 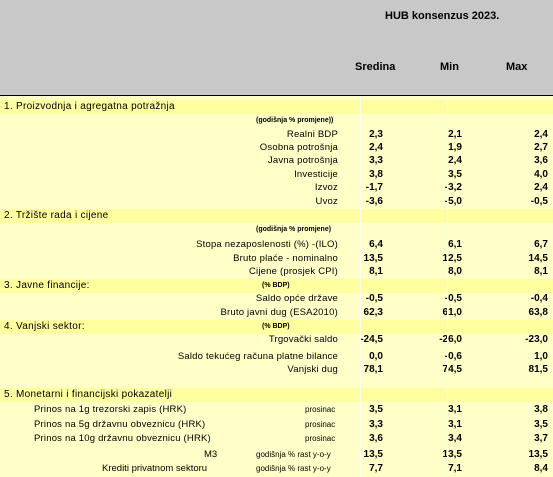 I want to click on table-row: Javna potrošnja 3,3 2,4 3,6, so click(x=276, y=161).